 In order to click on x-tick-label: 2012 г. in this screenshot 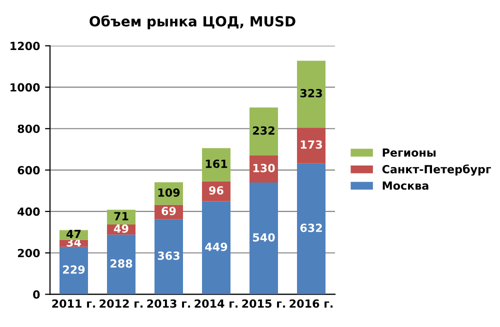, I will do `click(121, 303)`.